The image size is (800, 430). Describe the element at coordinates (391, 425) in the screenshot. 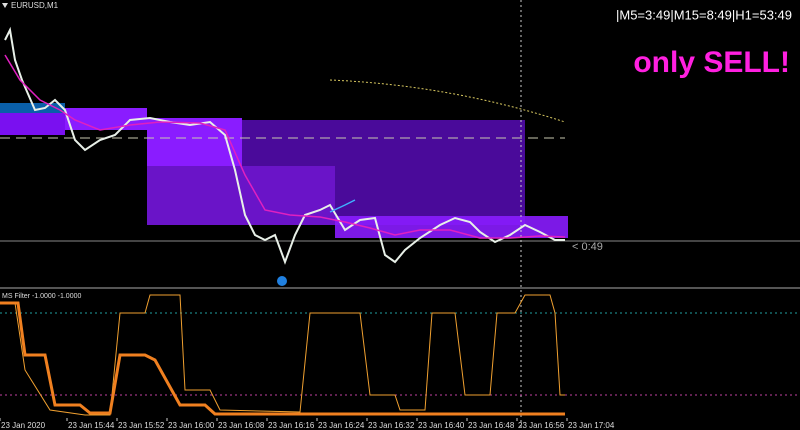

I see `time-label: 23 Jan 16:32` at that location.